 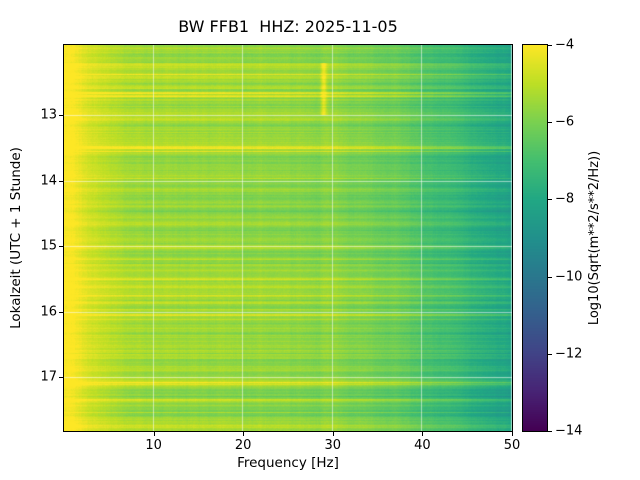 I want to click on chart-title: BW FFB1 HHZ: 2025-11-05, so click(x=288, y=26).